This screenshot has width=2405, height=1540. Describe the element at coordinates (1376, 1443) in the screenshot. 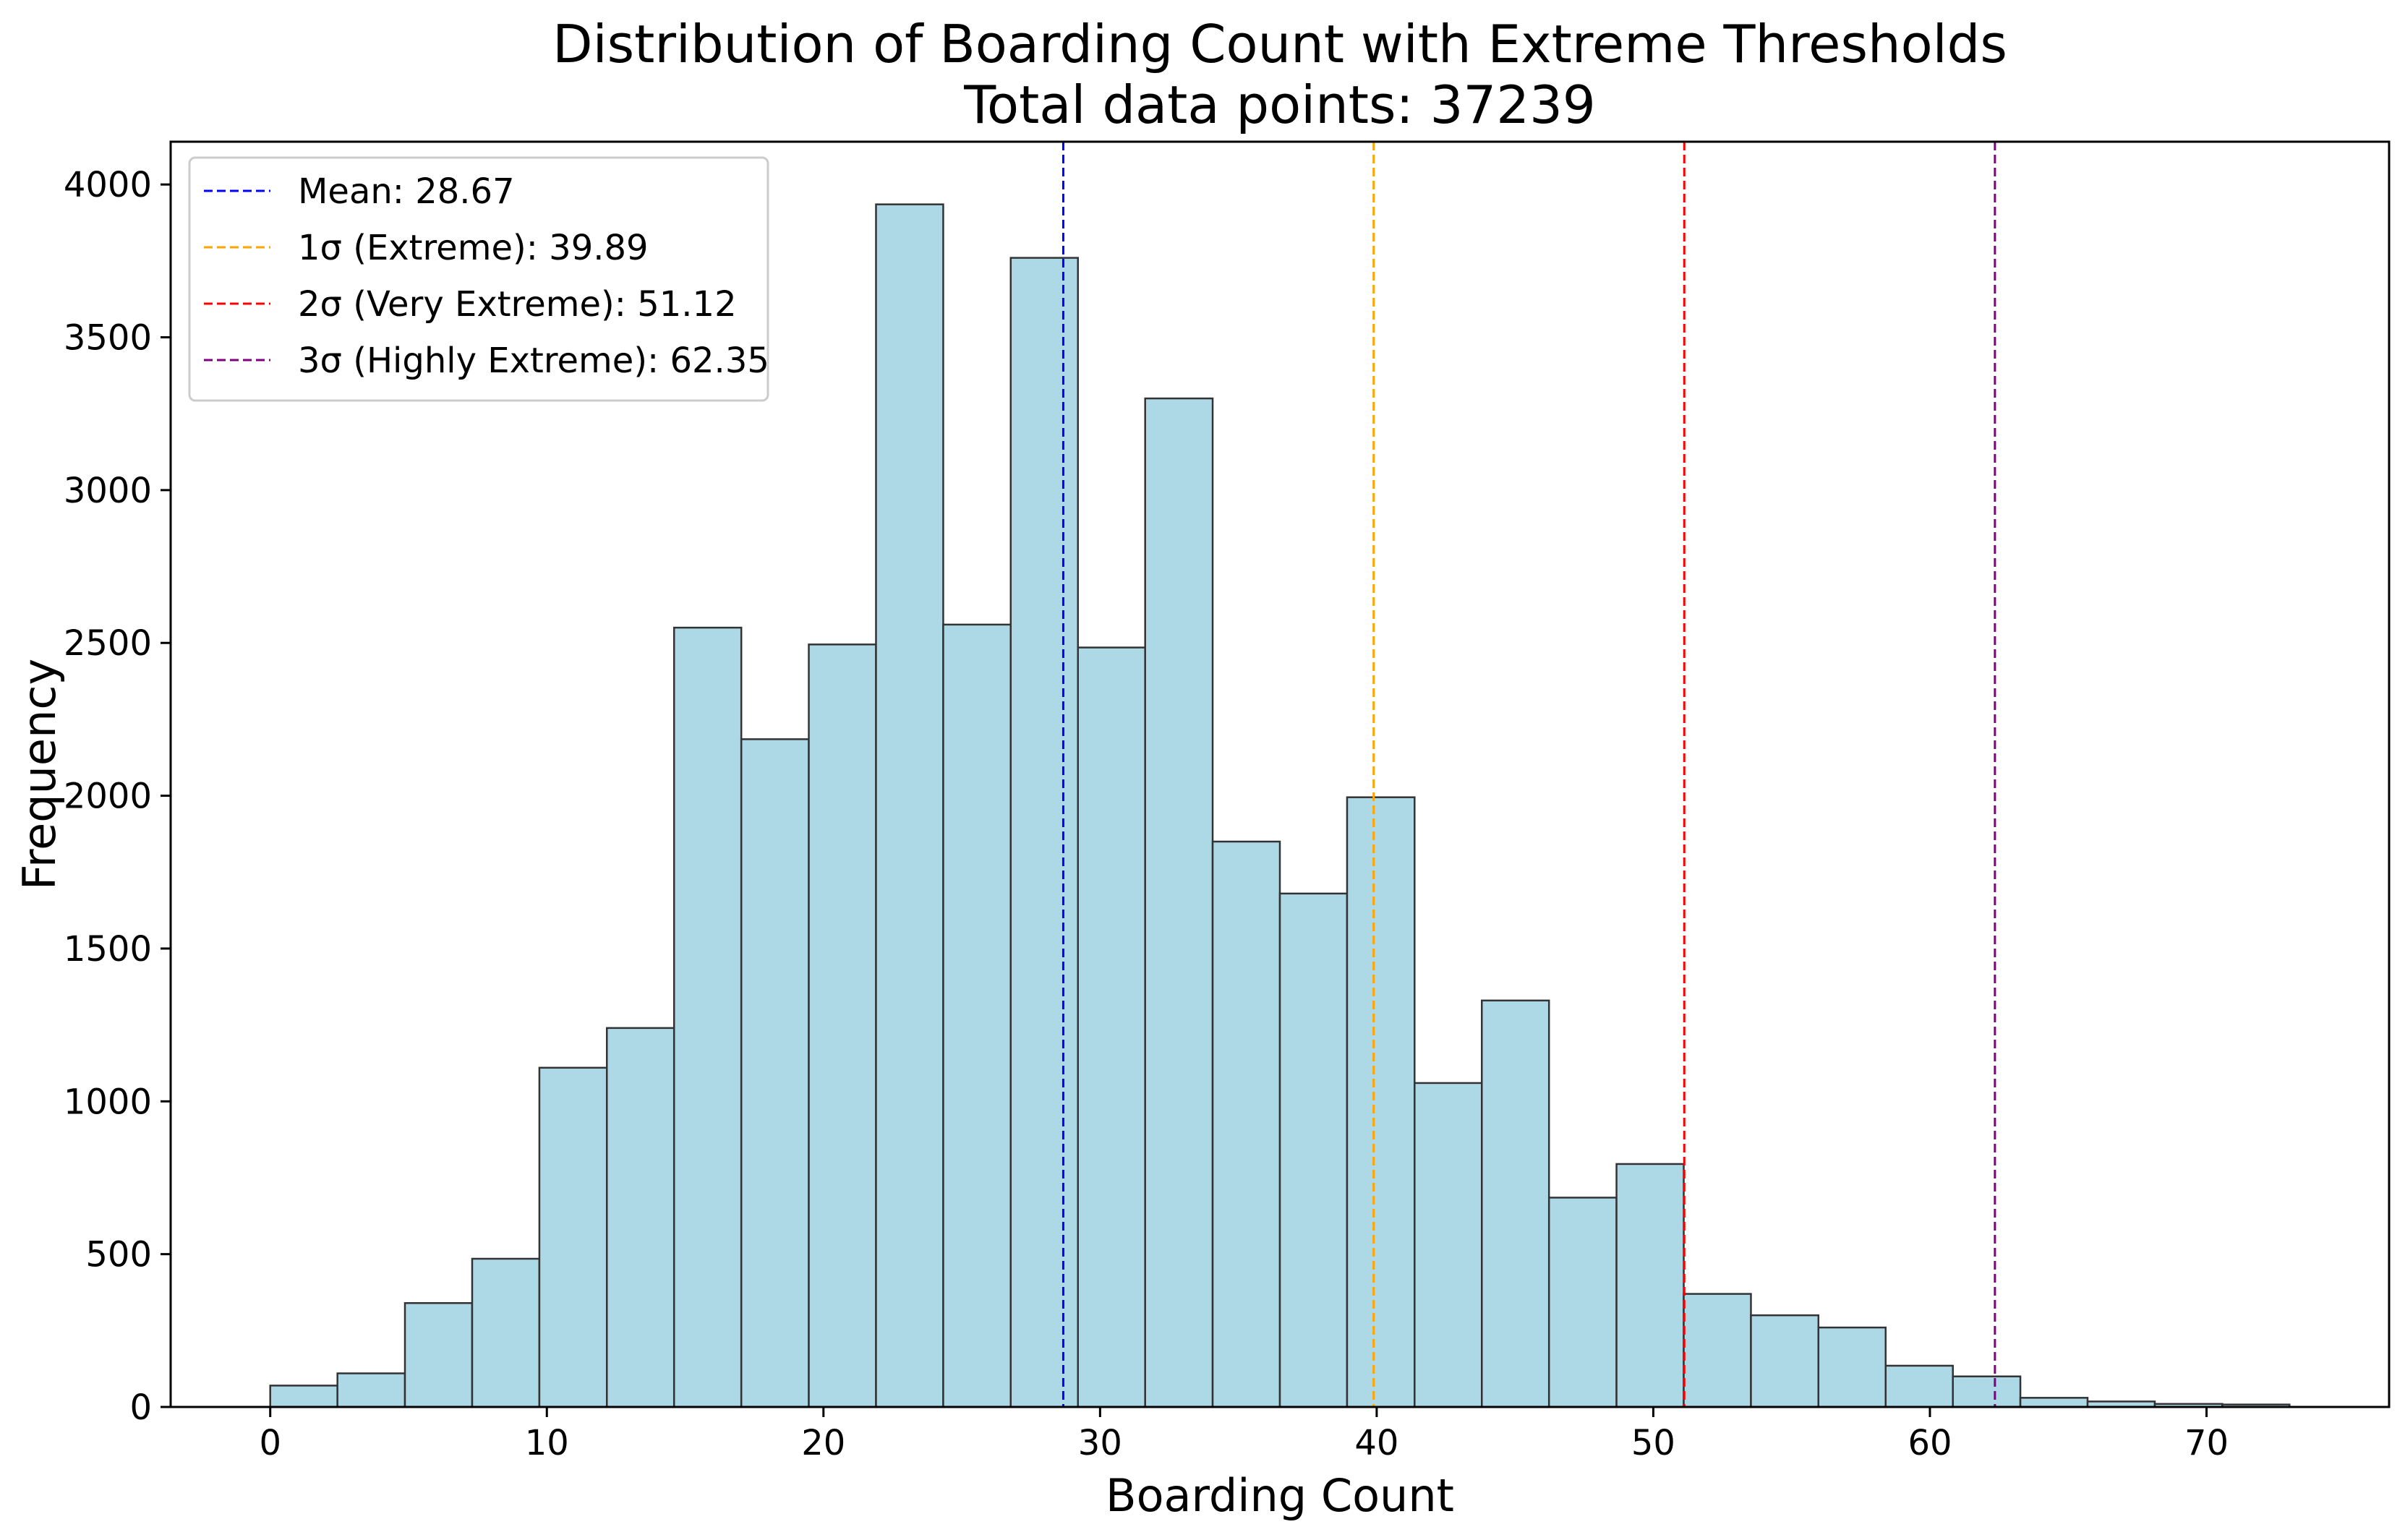

I see `x-tick-label: 40` at that location.